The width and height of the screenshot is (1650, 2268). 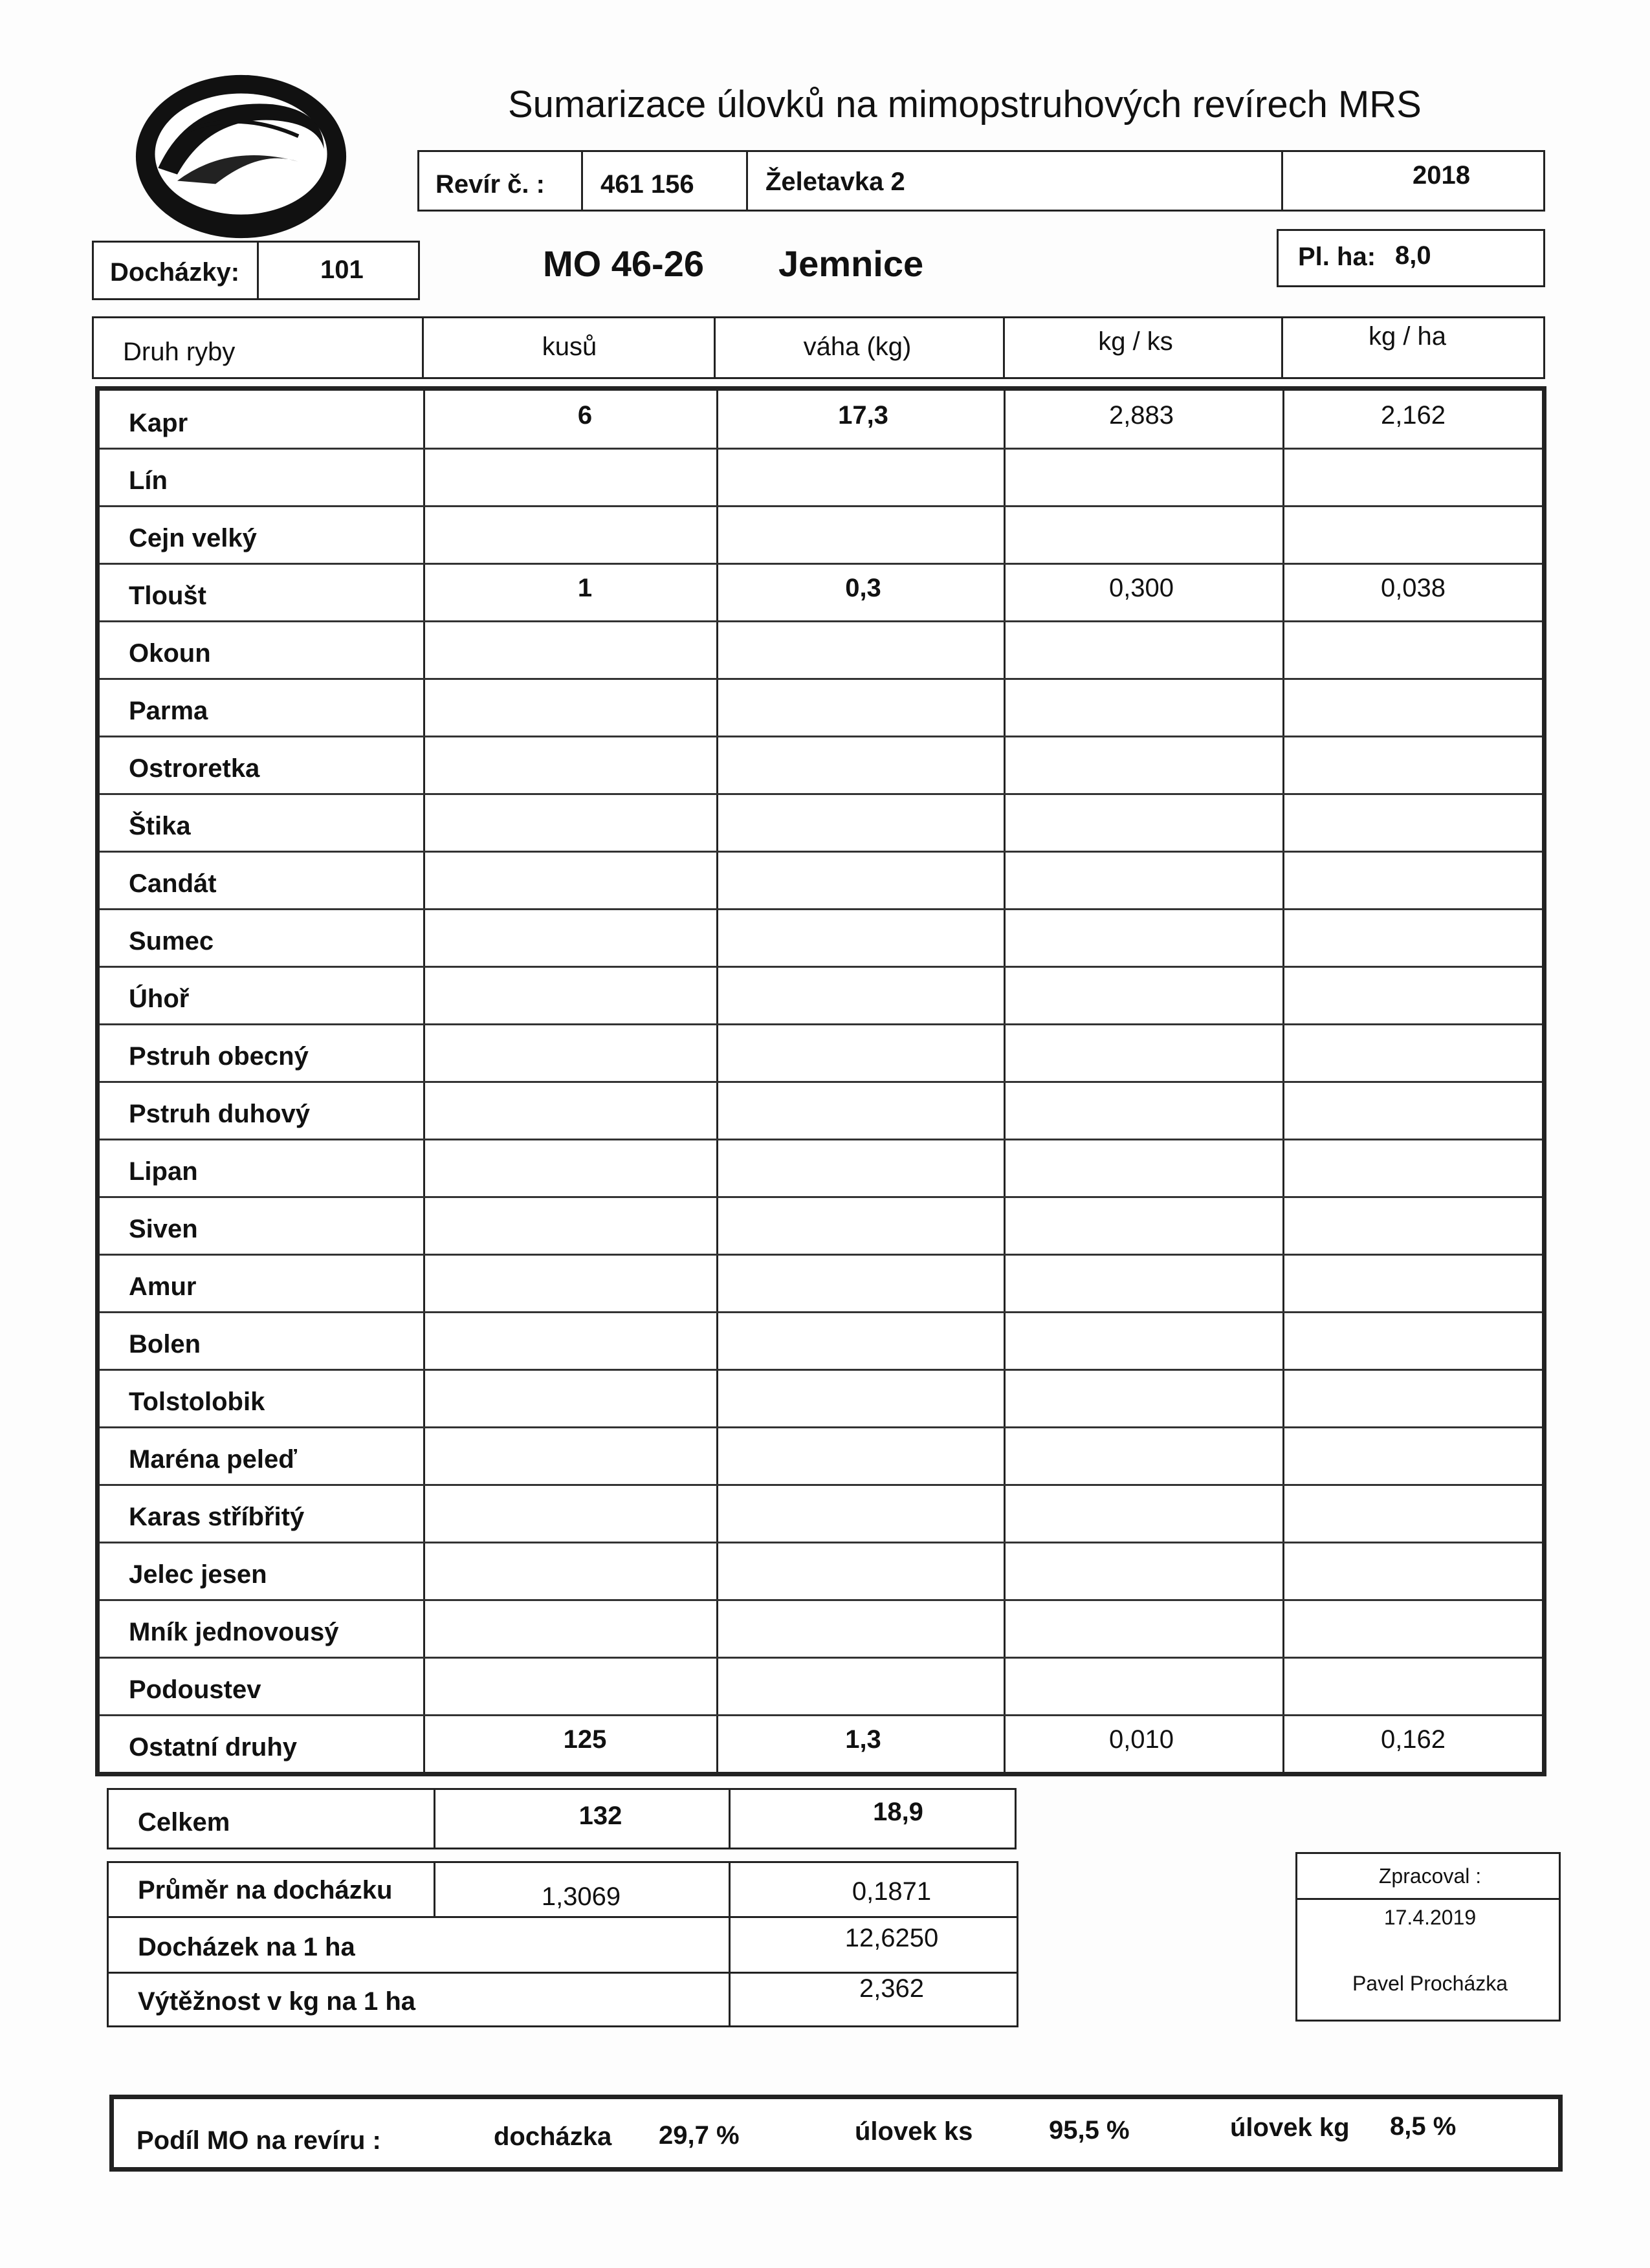 What do you see at coordinates (891, 1938) in the screenshot?
I see `per-ha-value: 12,6250` at bounding box center [891, 1938].